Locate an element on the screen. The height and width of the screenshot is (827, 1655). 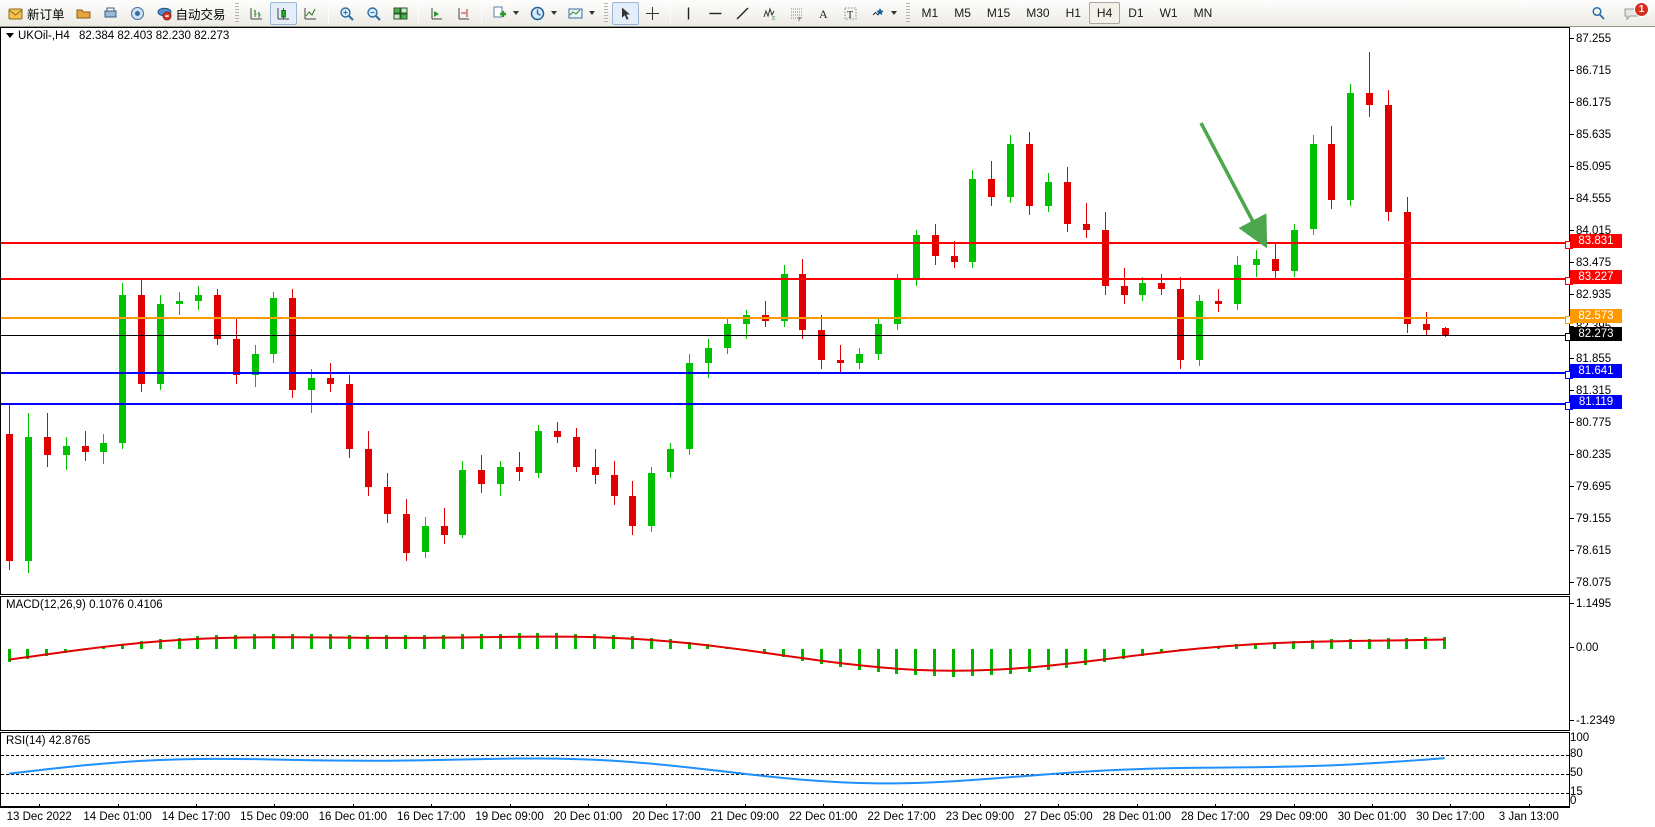
shapes-button is located at coordinates (883, 13).